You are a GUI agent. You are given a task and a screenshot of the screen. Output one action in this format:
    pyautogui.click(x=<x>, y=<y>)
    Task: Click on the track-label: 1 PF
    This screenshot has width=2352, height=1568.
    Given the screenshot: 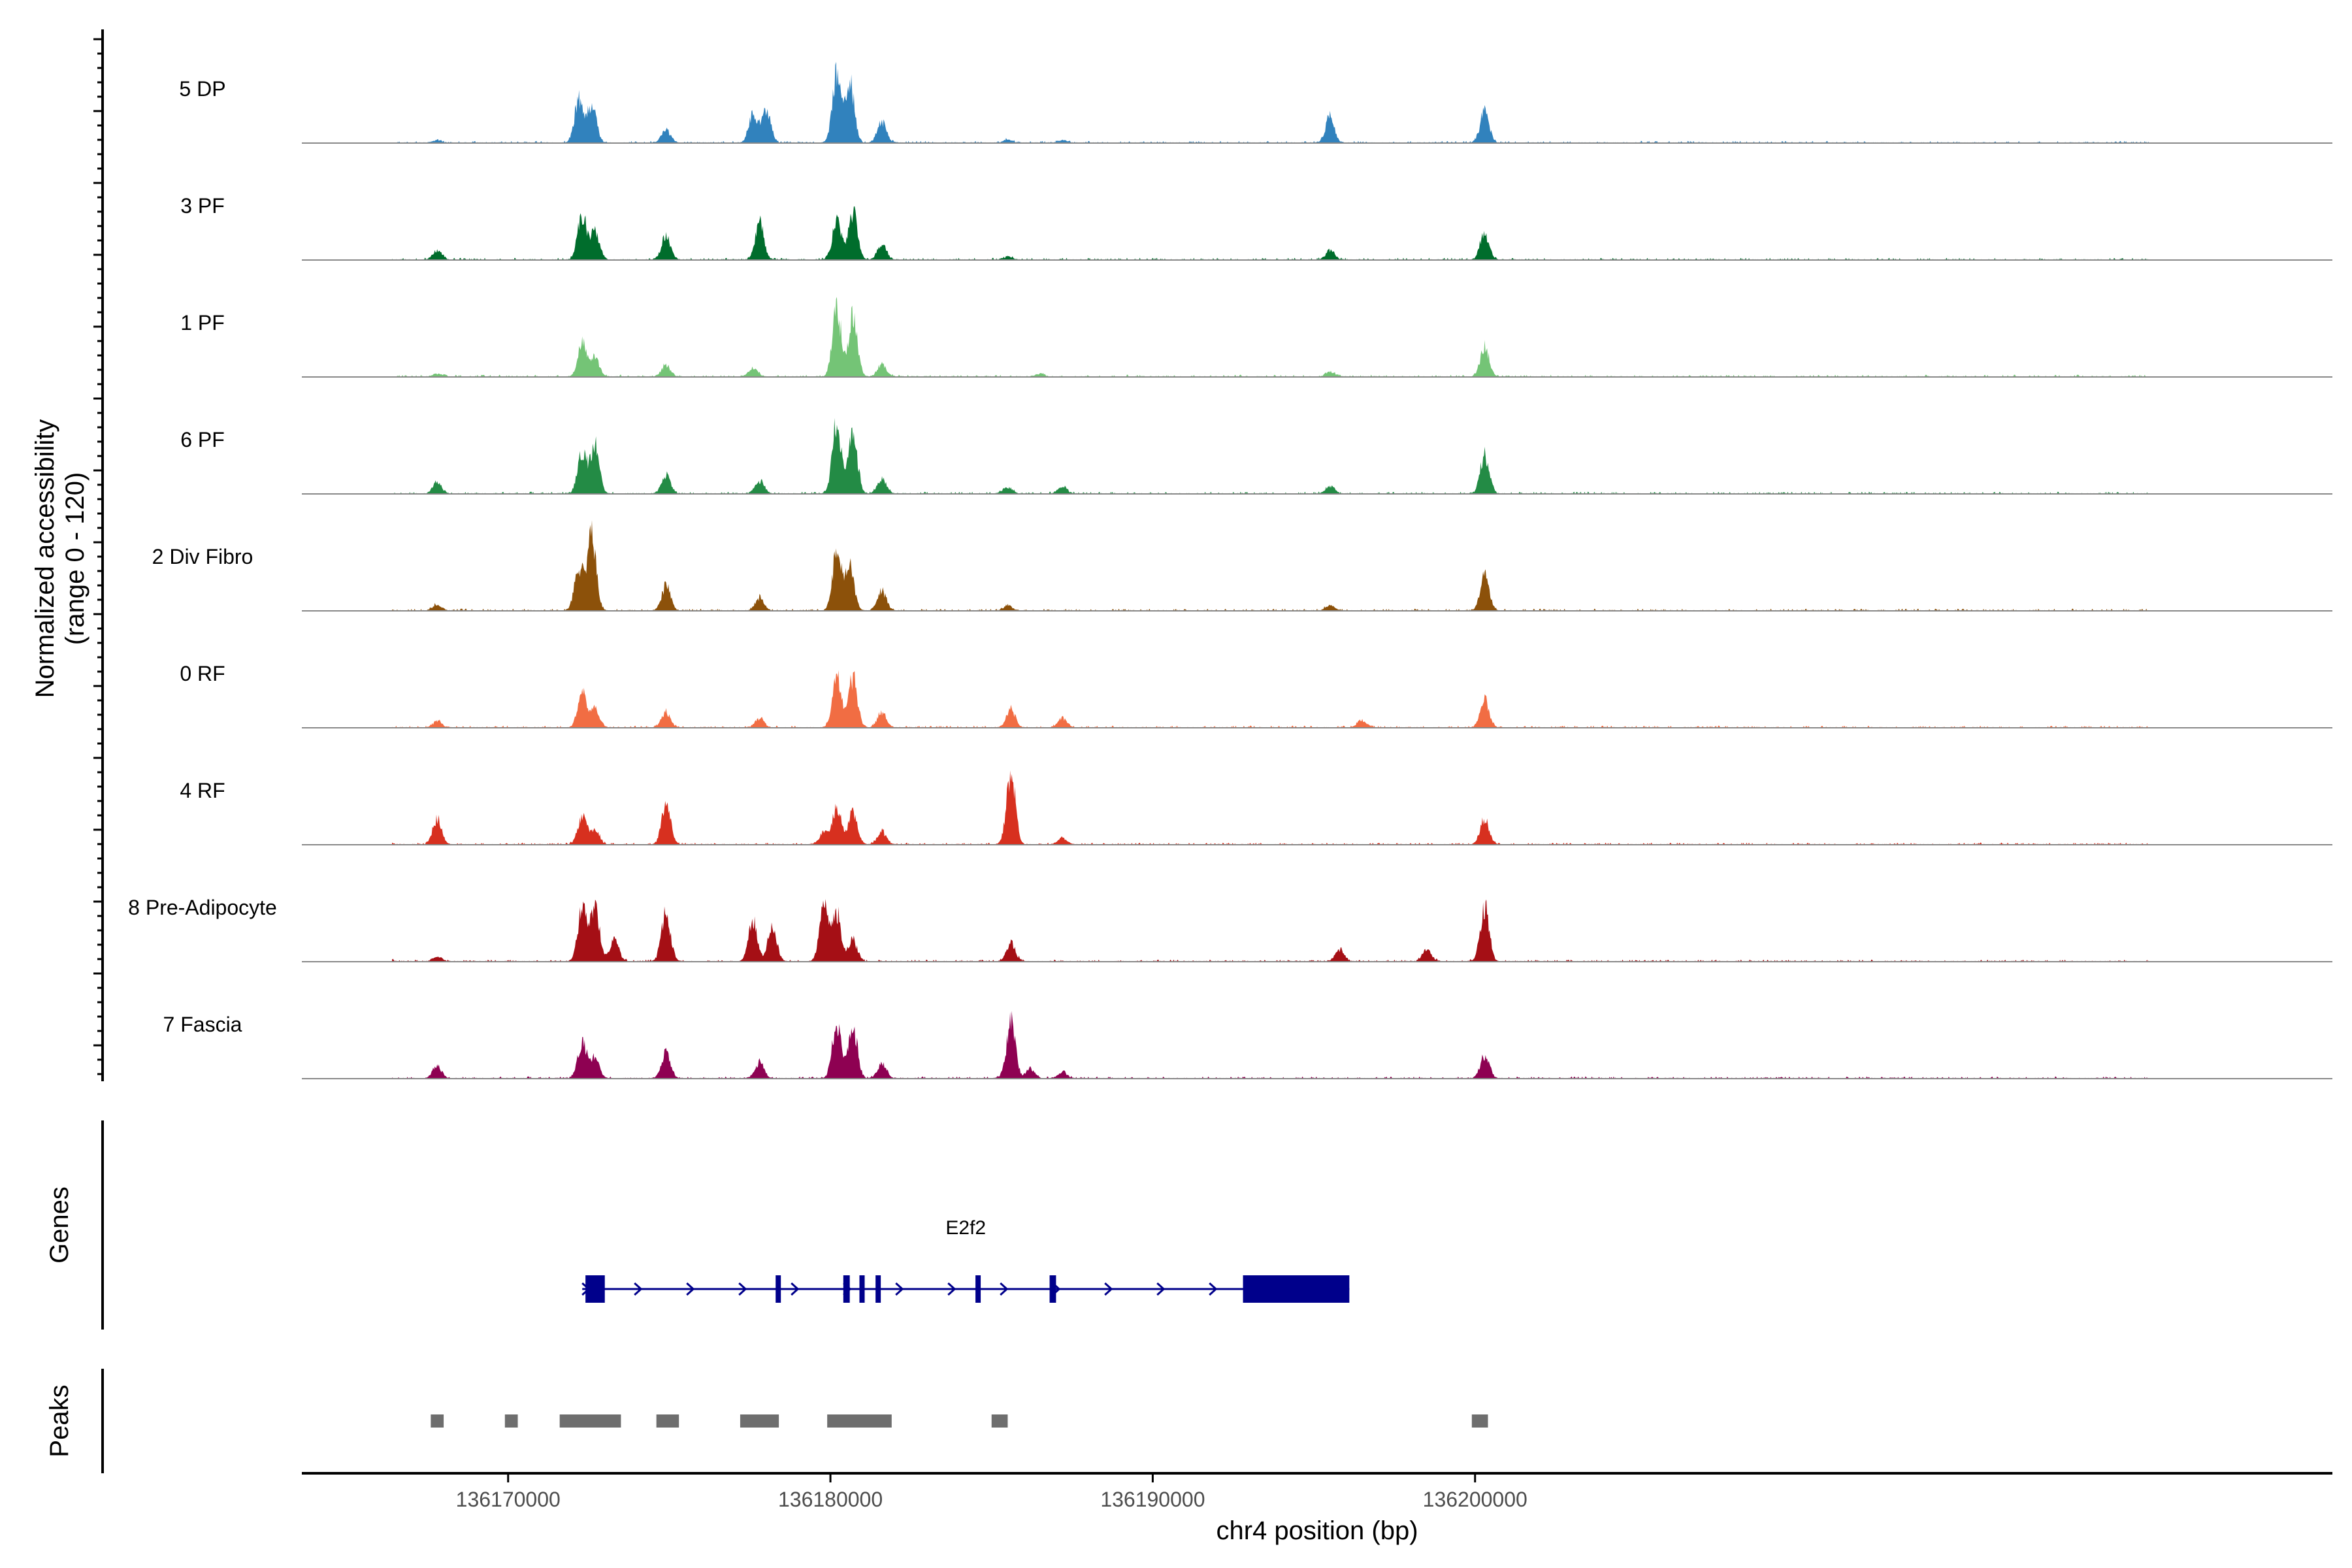 What is the action you would take?
    pyautogui.click(x=202, y=323)
    